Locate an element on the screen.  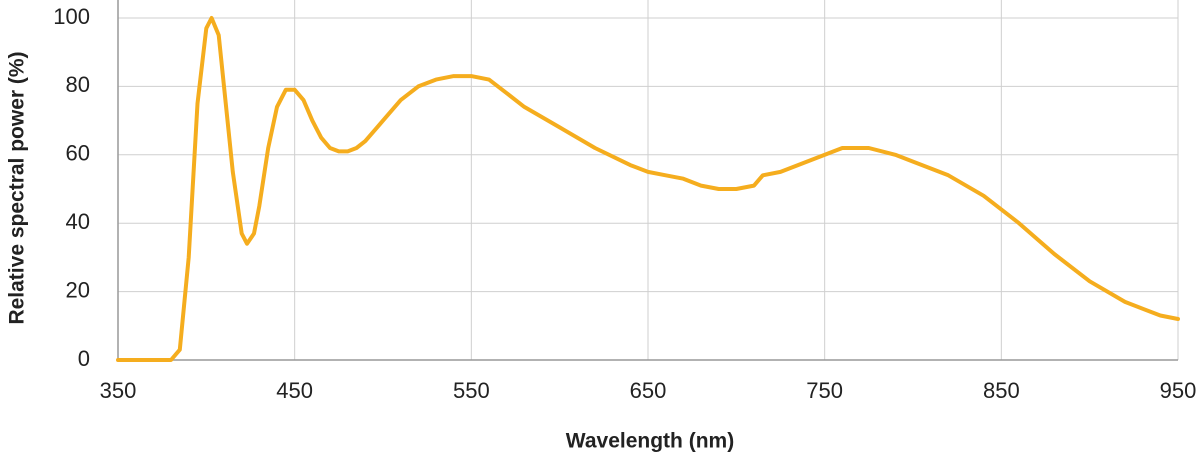
x-tick-label: 850 is located at coordinates (1001, 390).